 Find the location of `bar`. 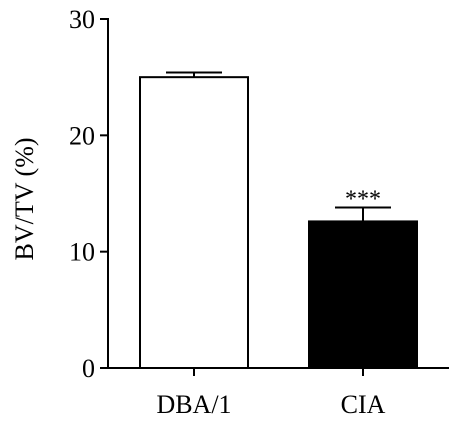

bar is located at coordinates (363, 294).